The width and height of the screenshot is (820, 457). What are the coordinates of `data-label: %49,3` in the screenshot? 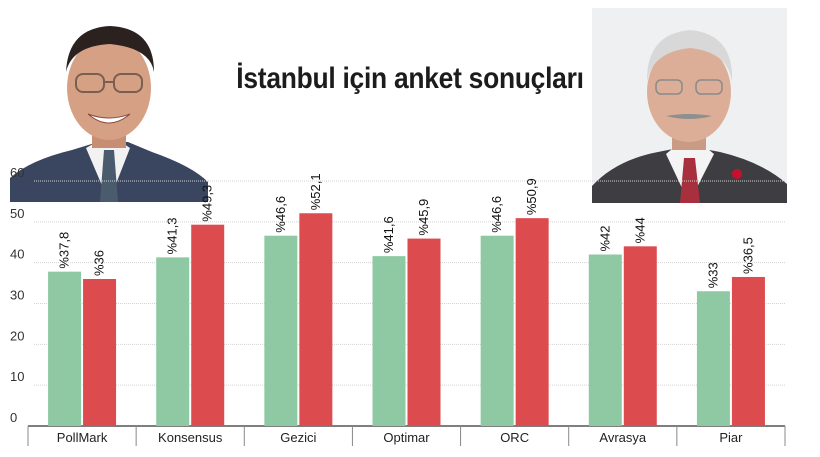 It's located at (207, 203).